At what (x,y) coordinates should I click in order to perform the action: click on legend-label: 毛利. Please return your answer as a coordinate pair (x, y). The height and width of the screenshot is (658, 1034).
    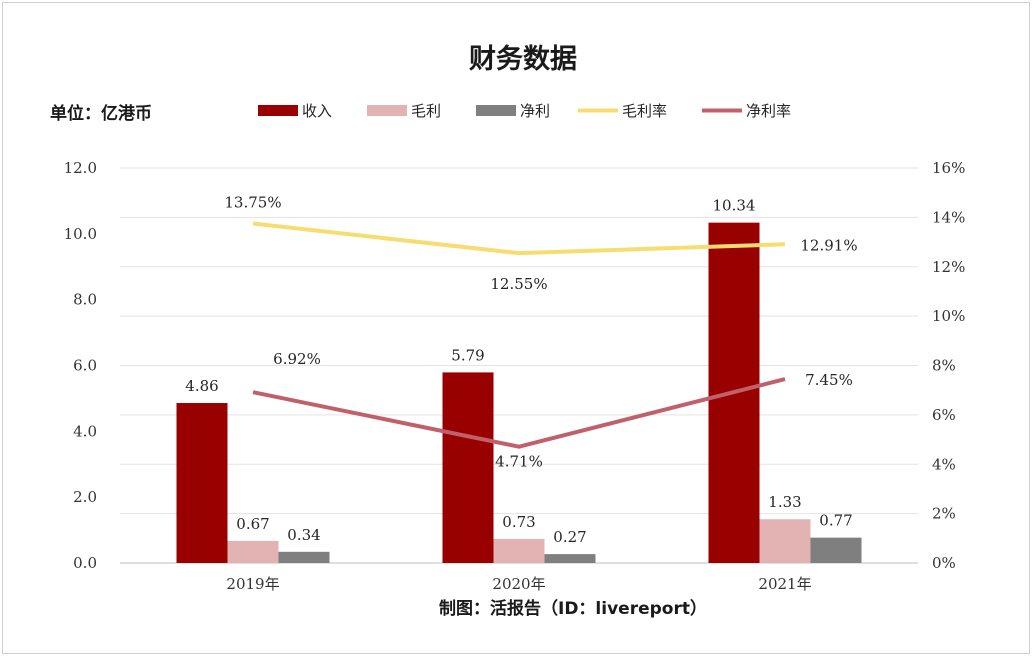
    Looking at the image, I should click on (426, 111).